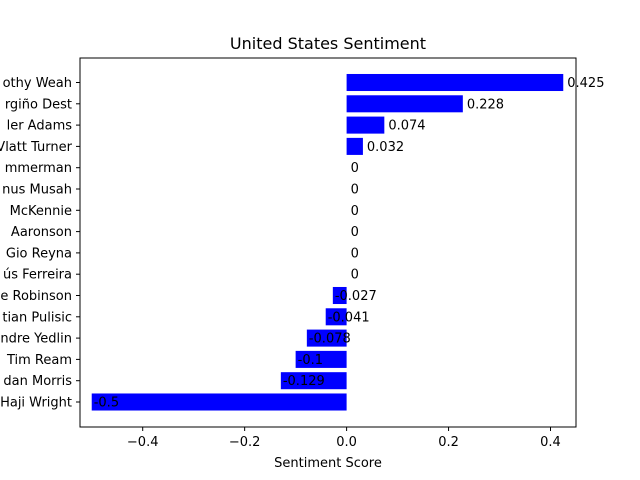 Image resolution: width=640 pixels, height=480 pixels. What do you see at coordinates (36, 147) in the screenshot?
I see `y-tick-label: Vlatt Turner` at bounding box center [36, 147].